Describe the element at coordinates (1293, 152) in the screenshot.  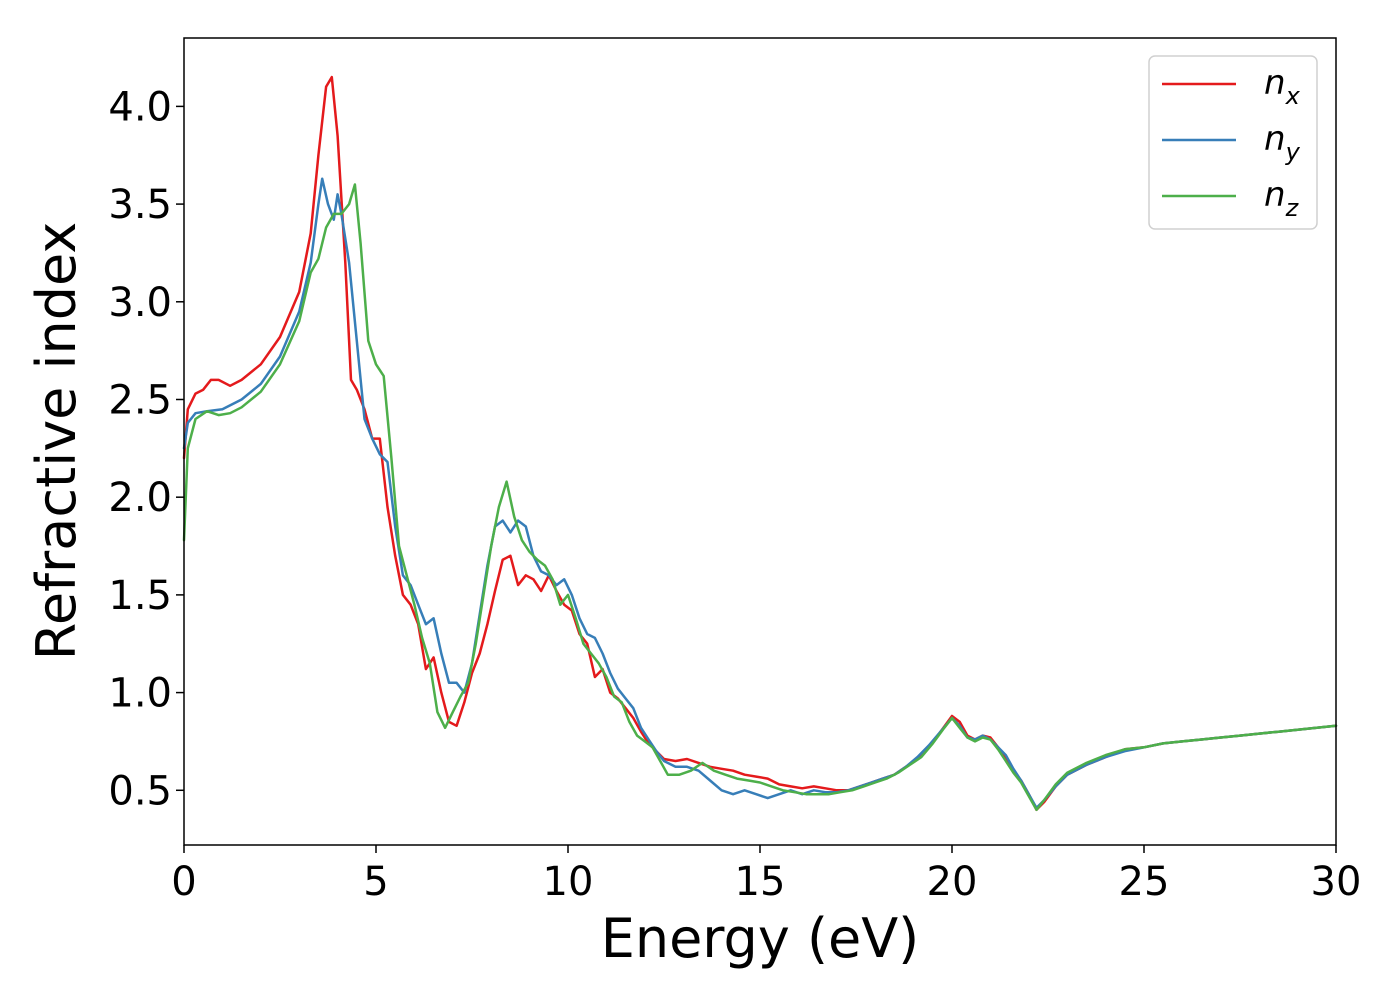
I see `legend-subscript-y: y` at that location.